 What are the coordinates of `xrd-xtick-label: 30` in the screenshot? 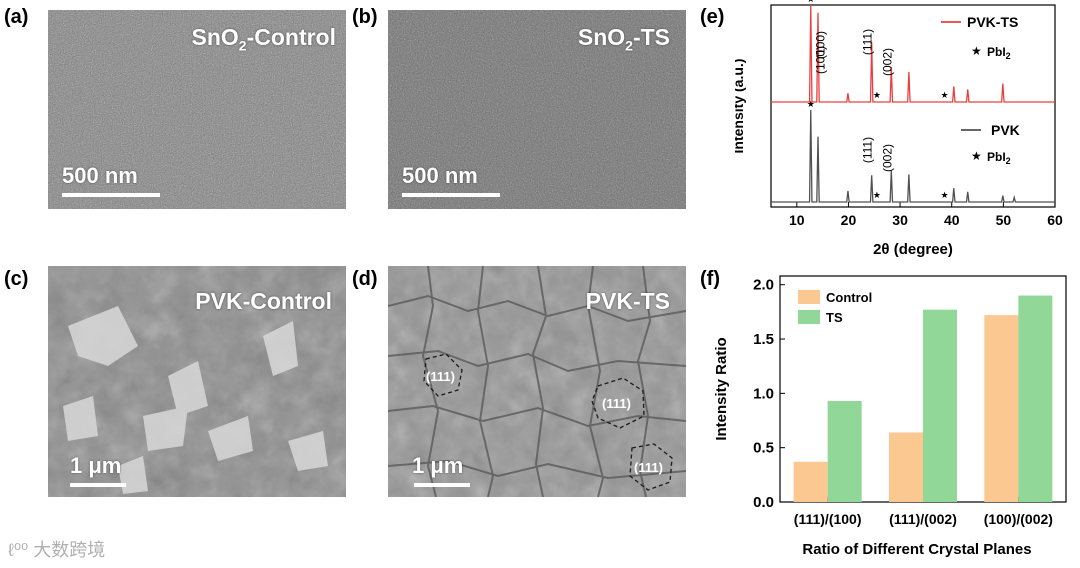 It's located at (900, 220).